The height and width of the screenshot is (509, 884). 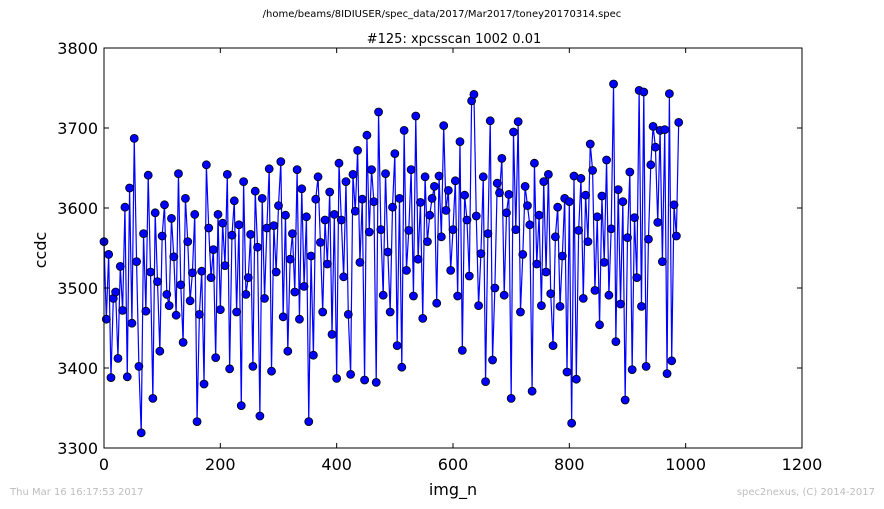 I want to click on y-tick-label: 3800, so click(x=77, y=48).